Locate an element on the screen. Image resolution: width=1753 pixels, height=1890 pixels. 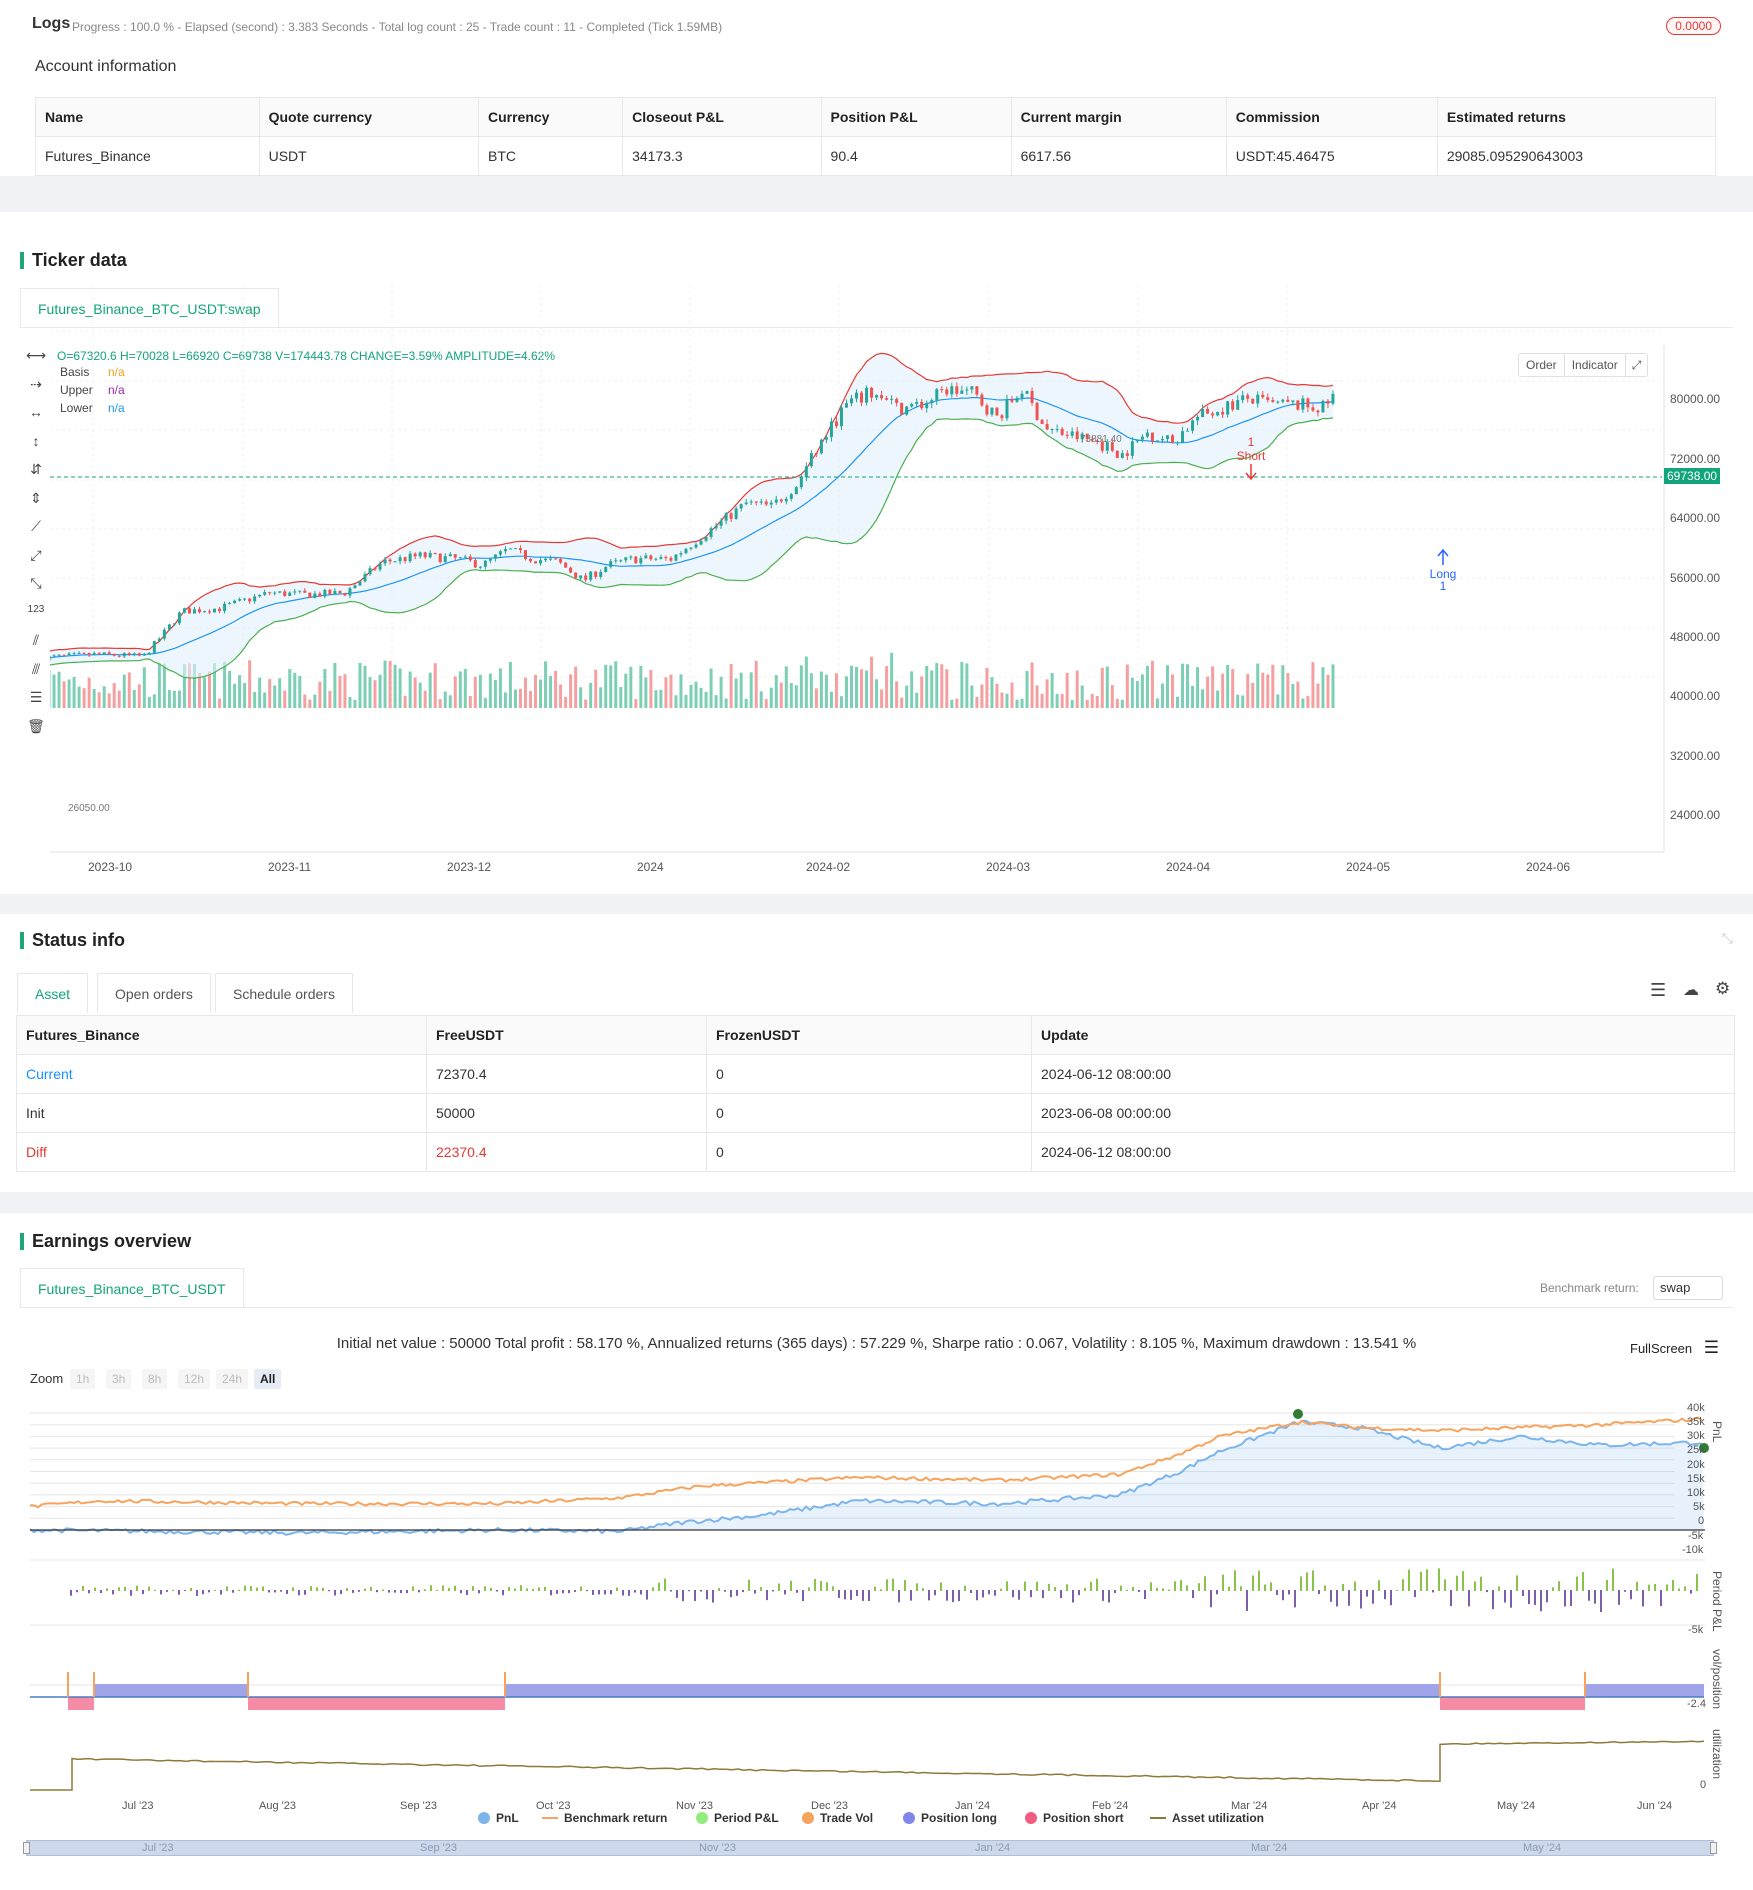
date-tick: 2023-10 is located at coordinates (110, 867).